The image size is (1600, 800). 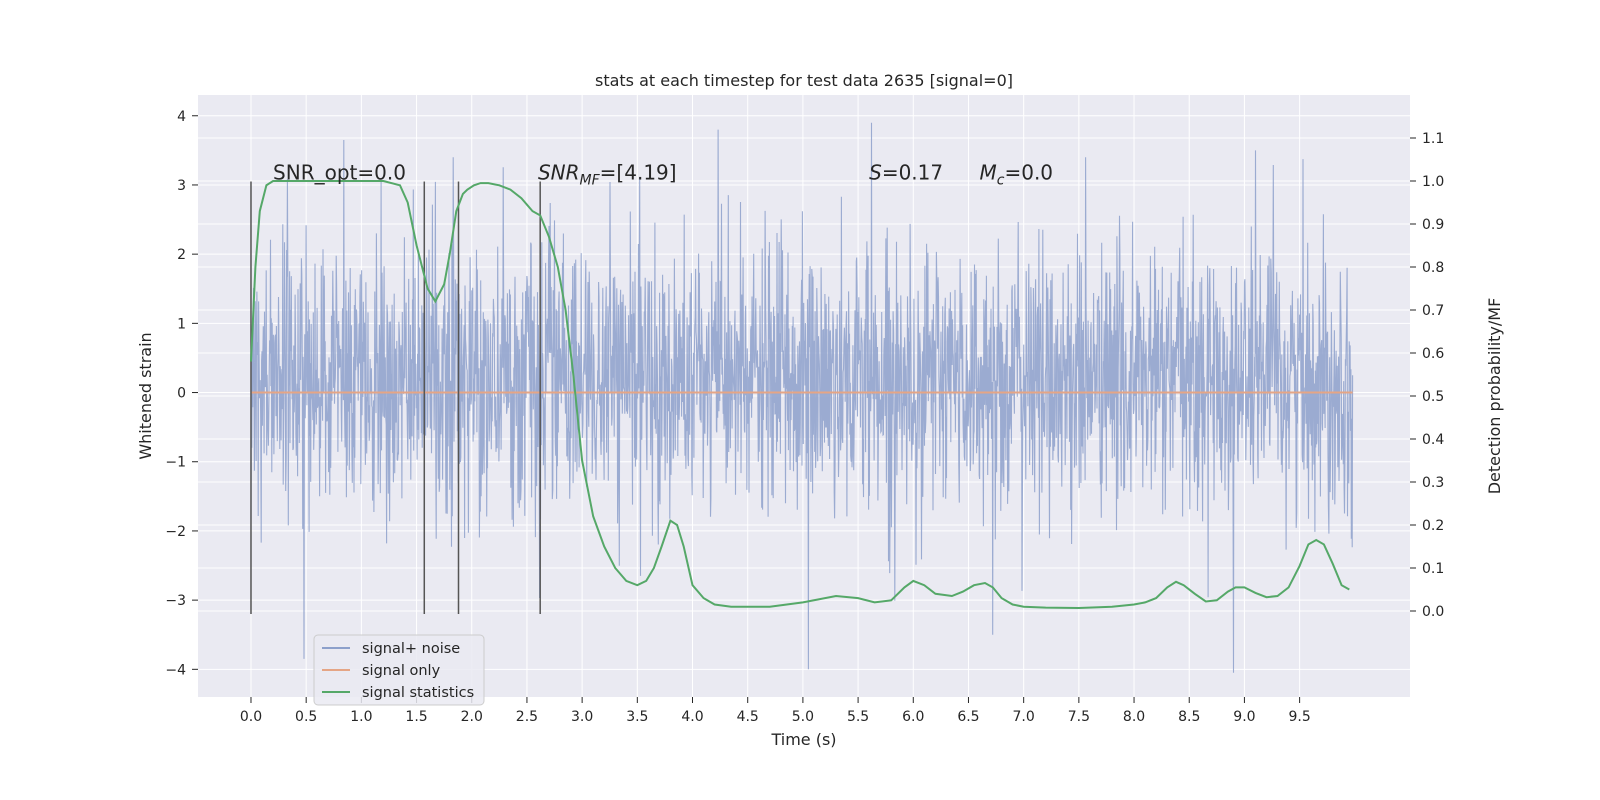 What do you see at coordinates (1299, 717) in the screenshot?
I see `x-tick-label: 9.5` at bounding box center [1299, 717].